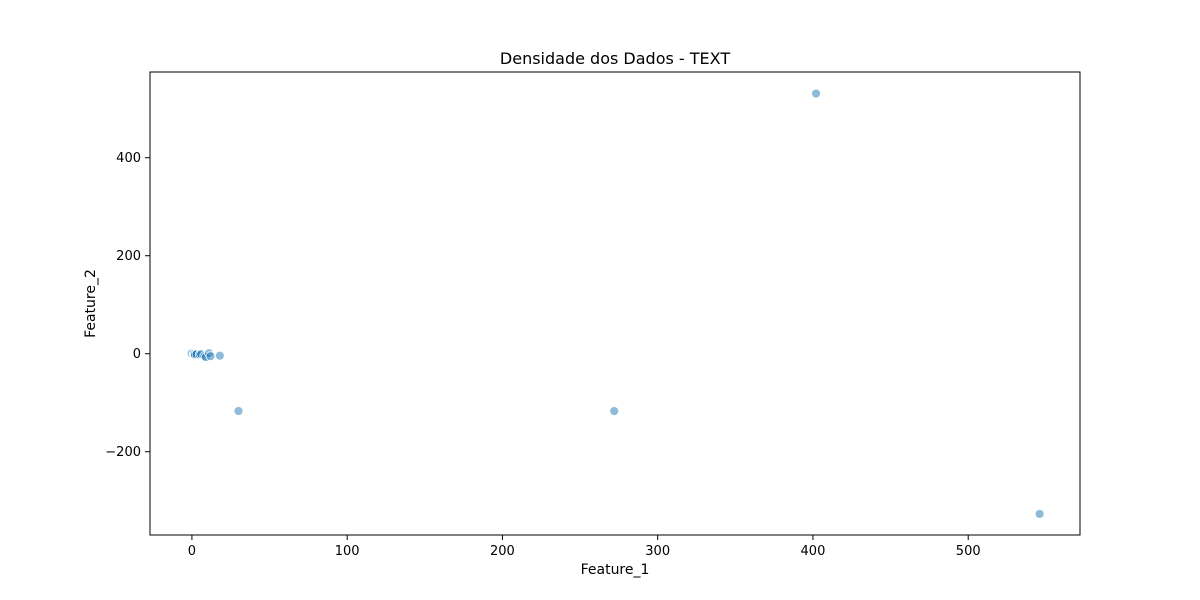  I want to click on y-tick-label: −200, so click(123, 452).